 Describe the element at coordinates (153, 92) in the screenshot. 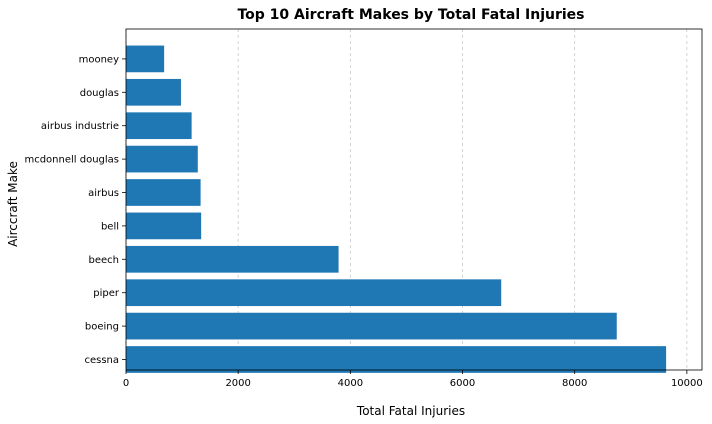

I see `bar-douglas` at that location.